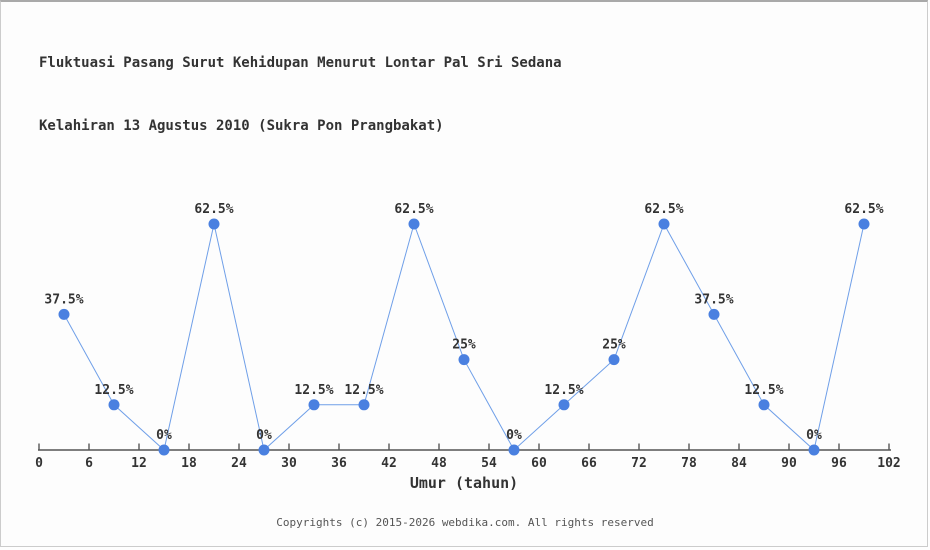 This screenshot has width=930, height=550. Describe the element at coordinates (389, 463) in the screenshot. I see `x-tick-label: 42` at that location.